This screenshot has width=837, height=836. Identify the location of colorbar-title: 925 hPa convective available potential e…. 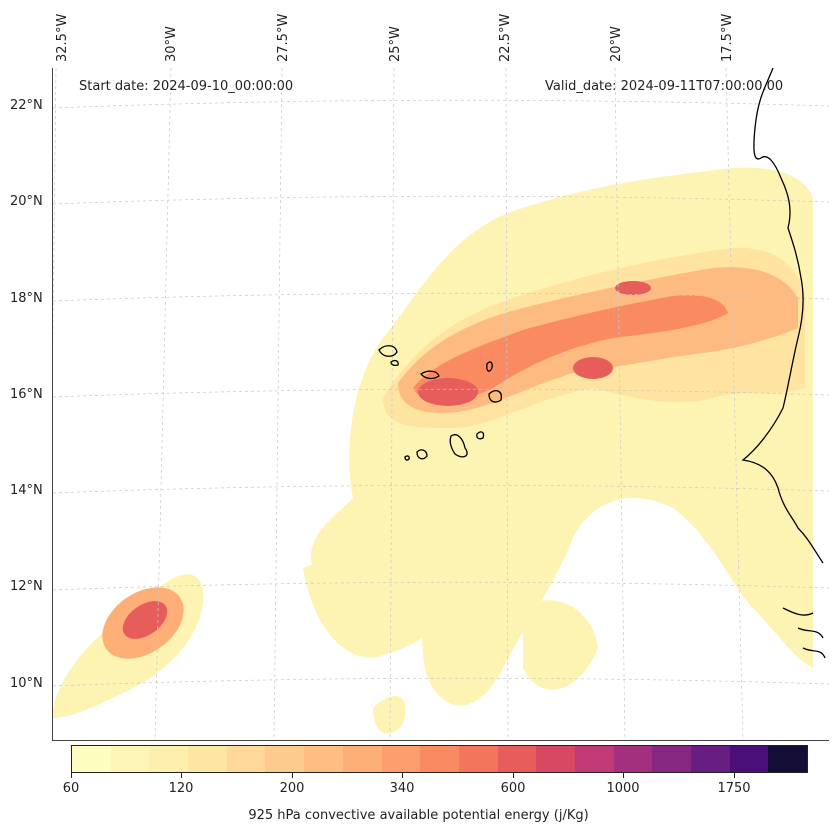
(418, 815).